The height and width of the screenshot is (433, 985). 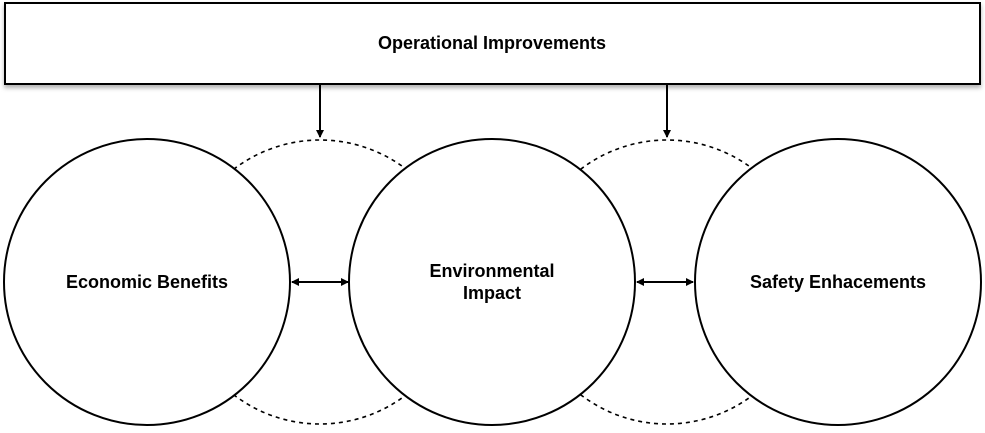 I want to click on economic-label: Economic Benefits, so click(x=147, y=282).